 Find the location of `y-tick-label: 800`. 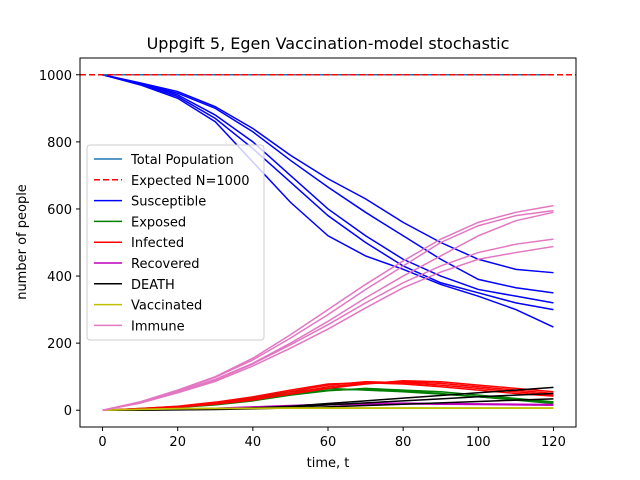

y-tick-label: 800 is located at coordinates (59, 143).